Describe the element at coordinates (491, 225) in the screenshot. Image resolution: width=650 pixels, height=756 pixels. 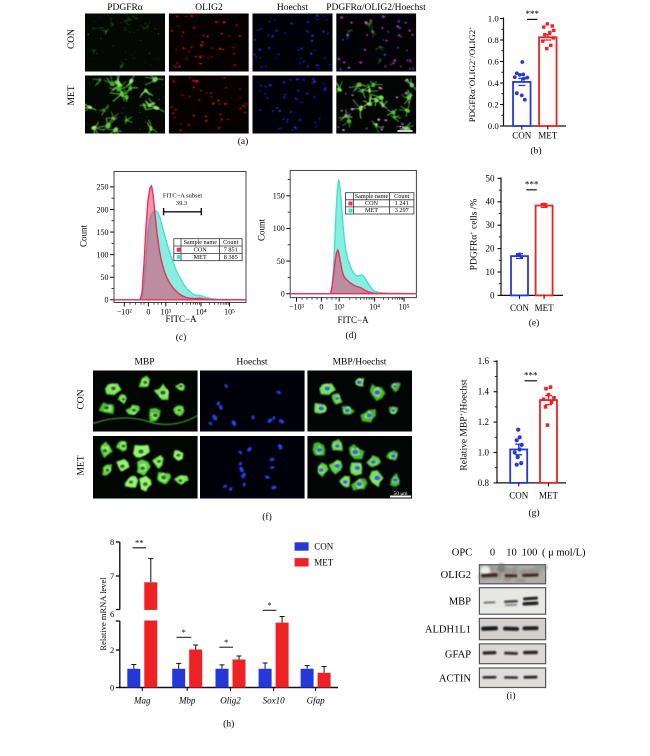
I see `svg-text: 30` at that location.